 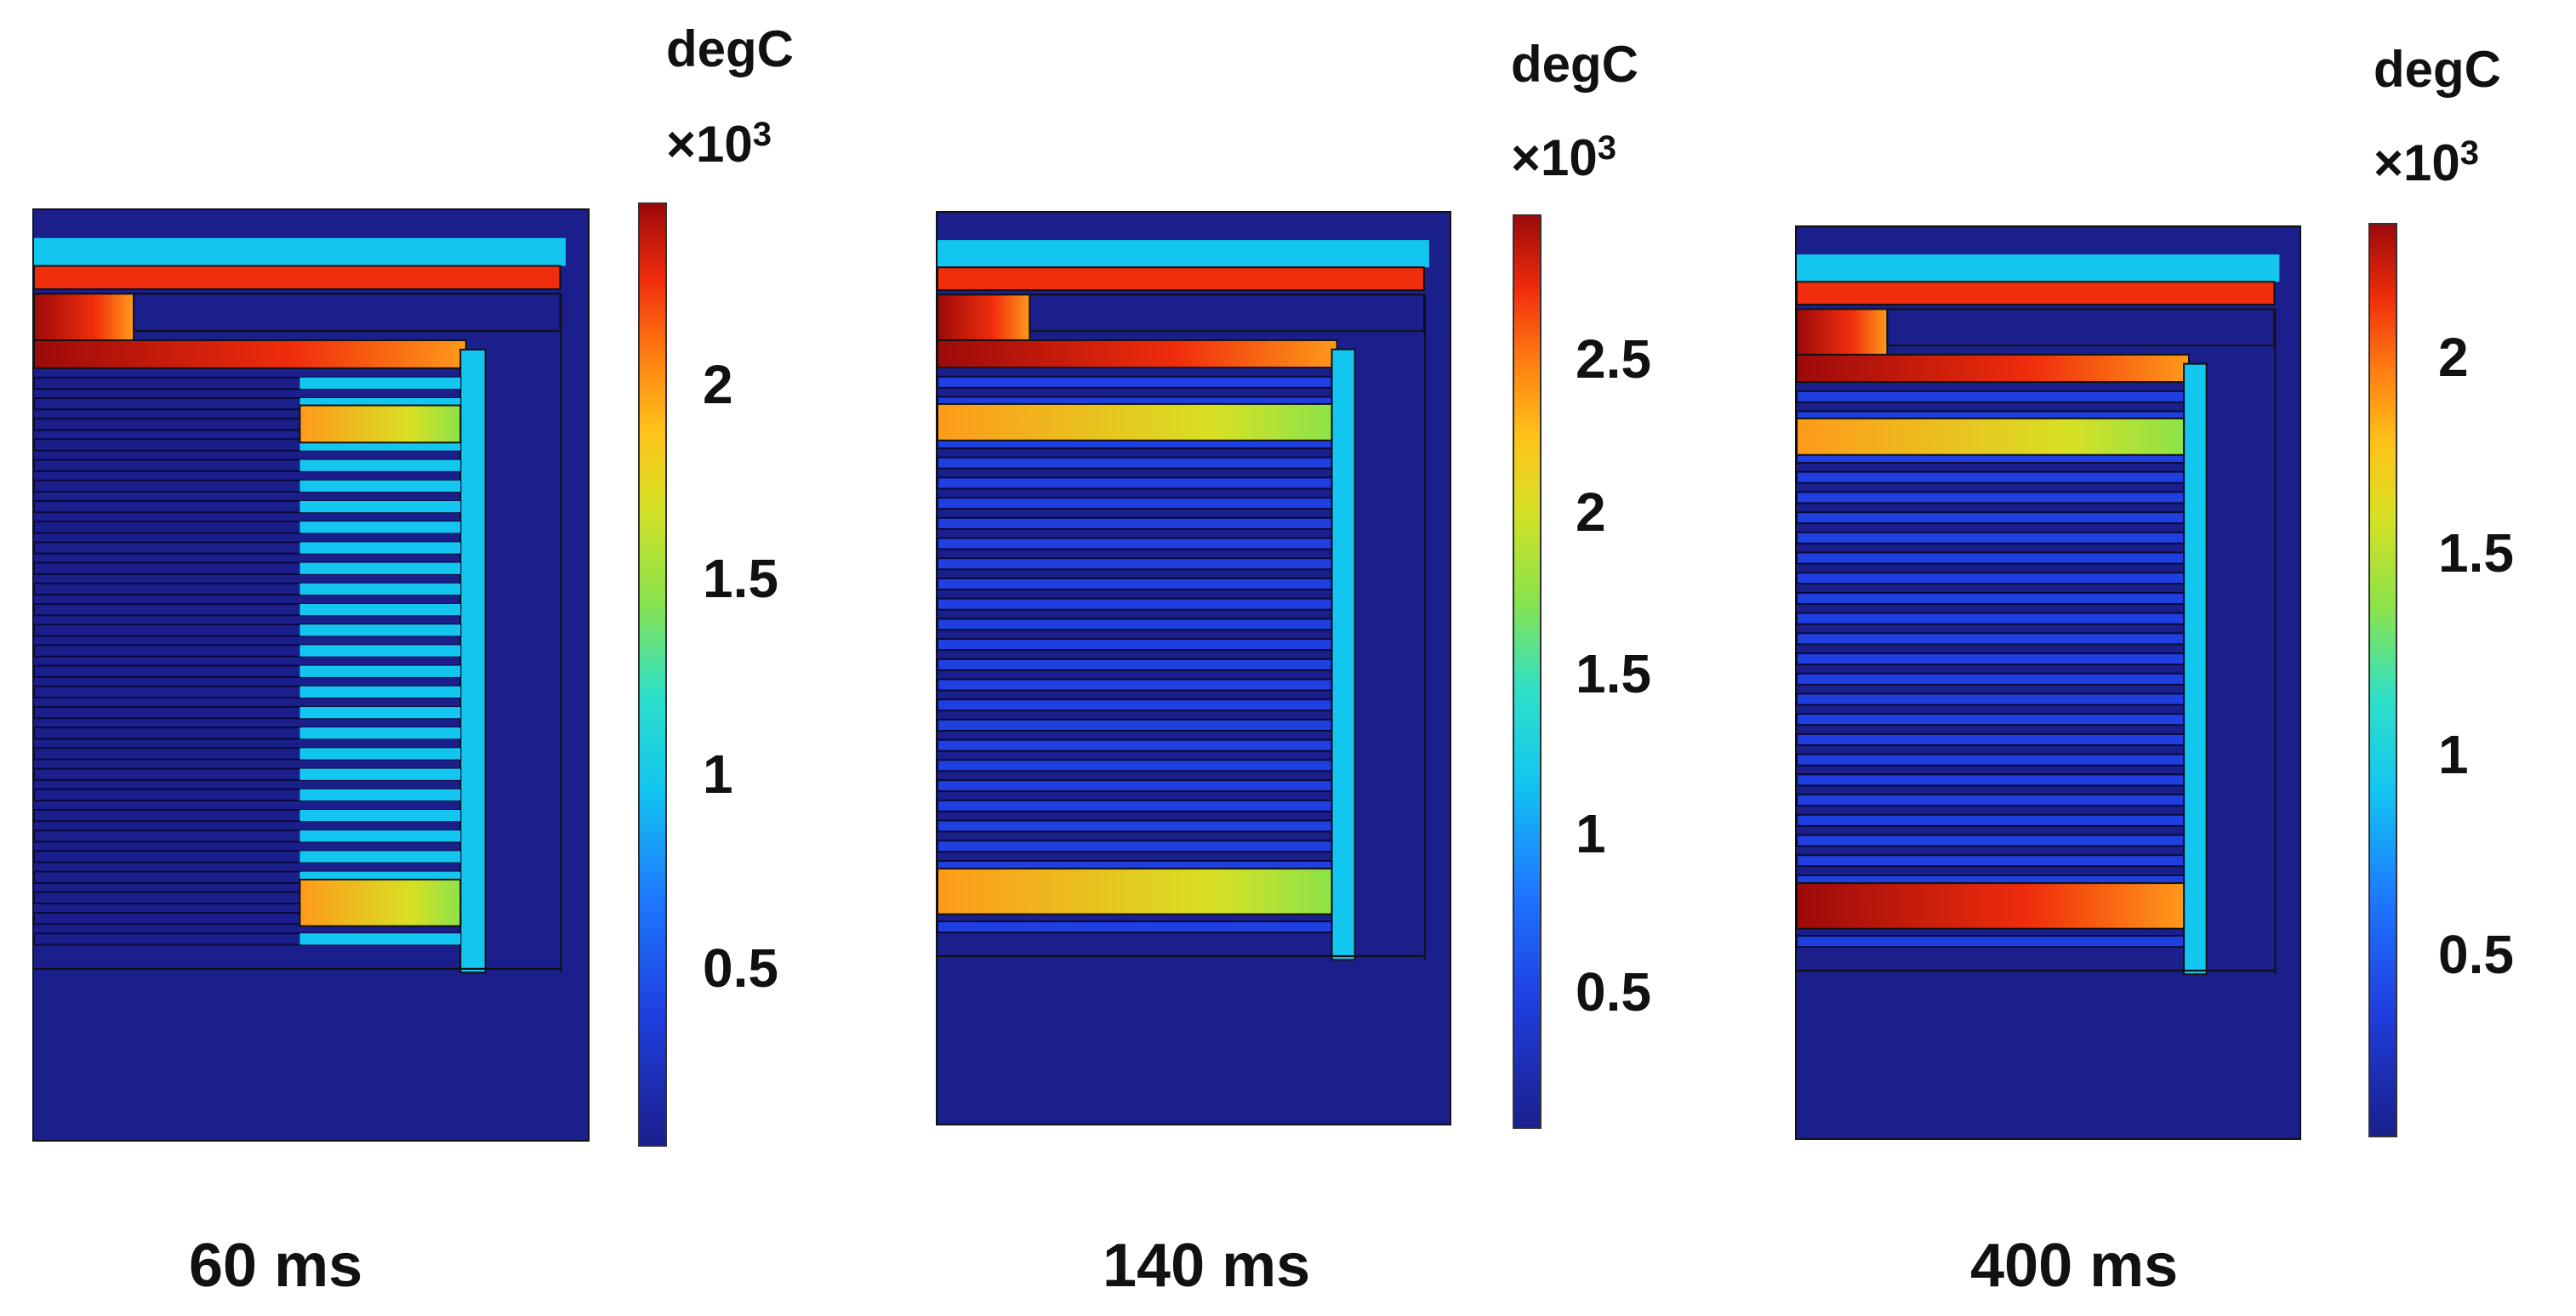 What do you see at coordinates (653, 674) in the screenshot?
I see `colorbar-60ms` at bounding box center [653, 674].